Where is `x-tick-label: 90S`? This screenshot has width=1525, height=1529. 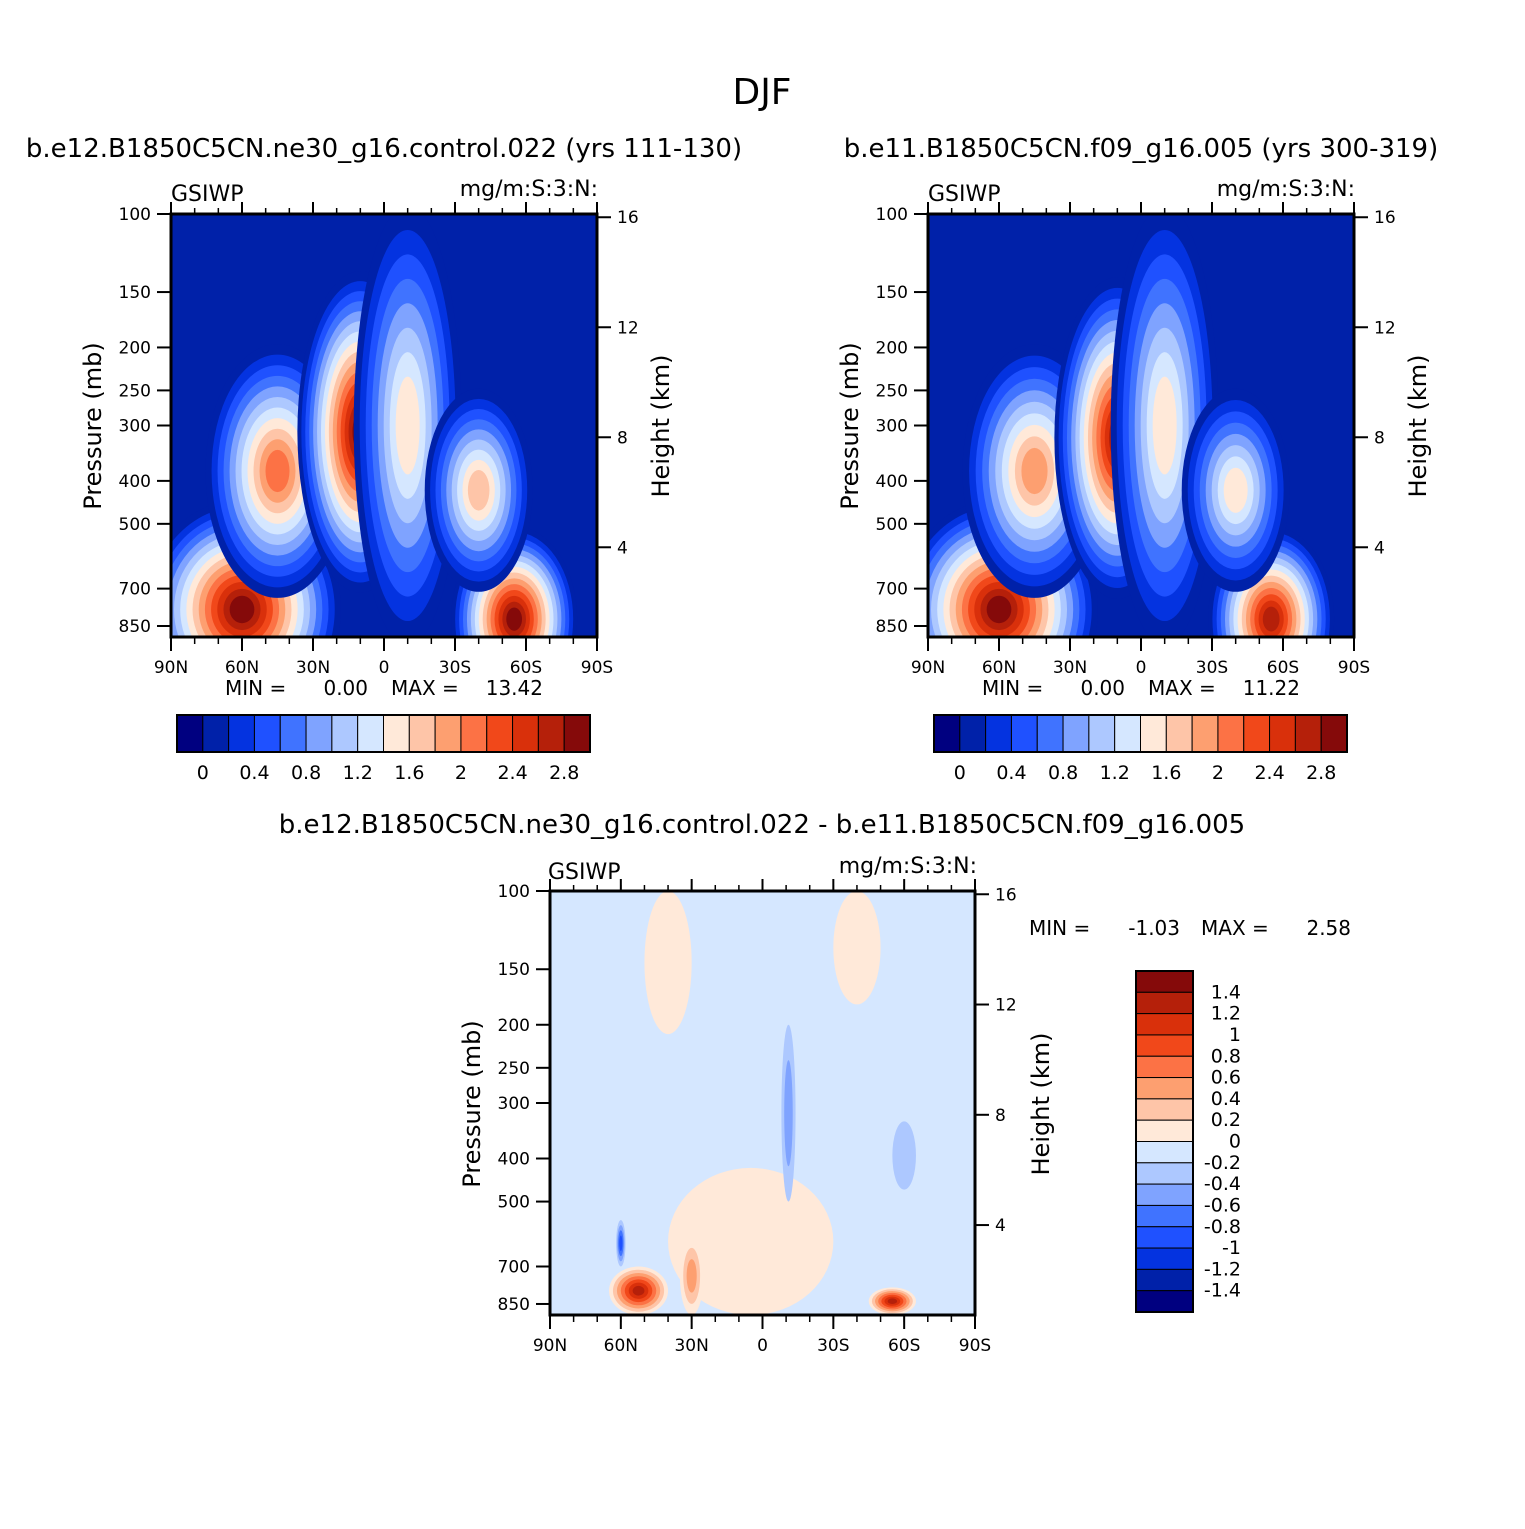 x-tick-label: 90S is located at coordinates (975, 1346).